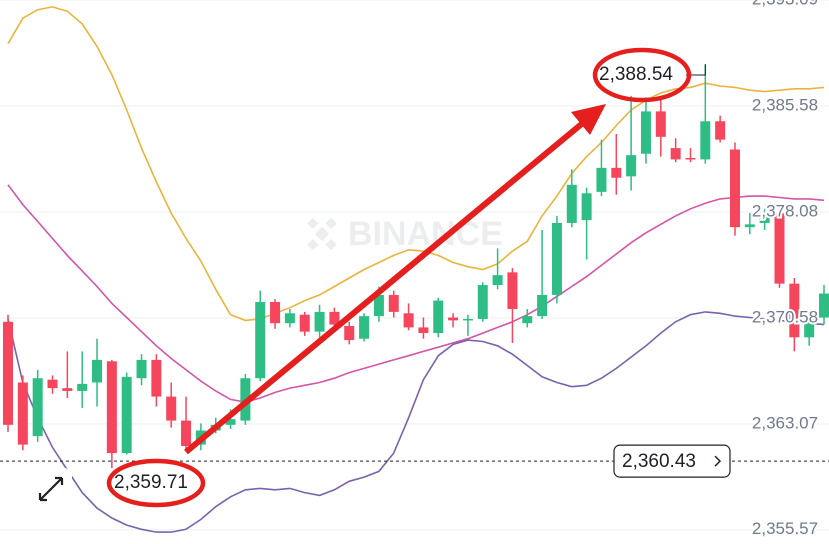 The image size is (829, 544). Describe the element at coordinates (785, 4) in the screenshot. I see `y-tick-label: 2,393.09` at that location.